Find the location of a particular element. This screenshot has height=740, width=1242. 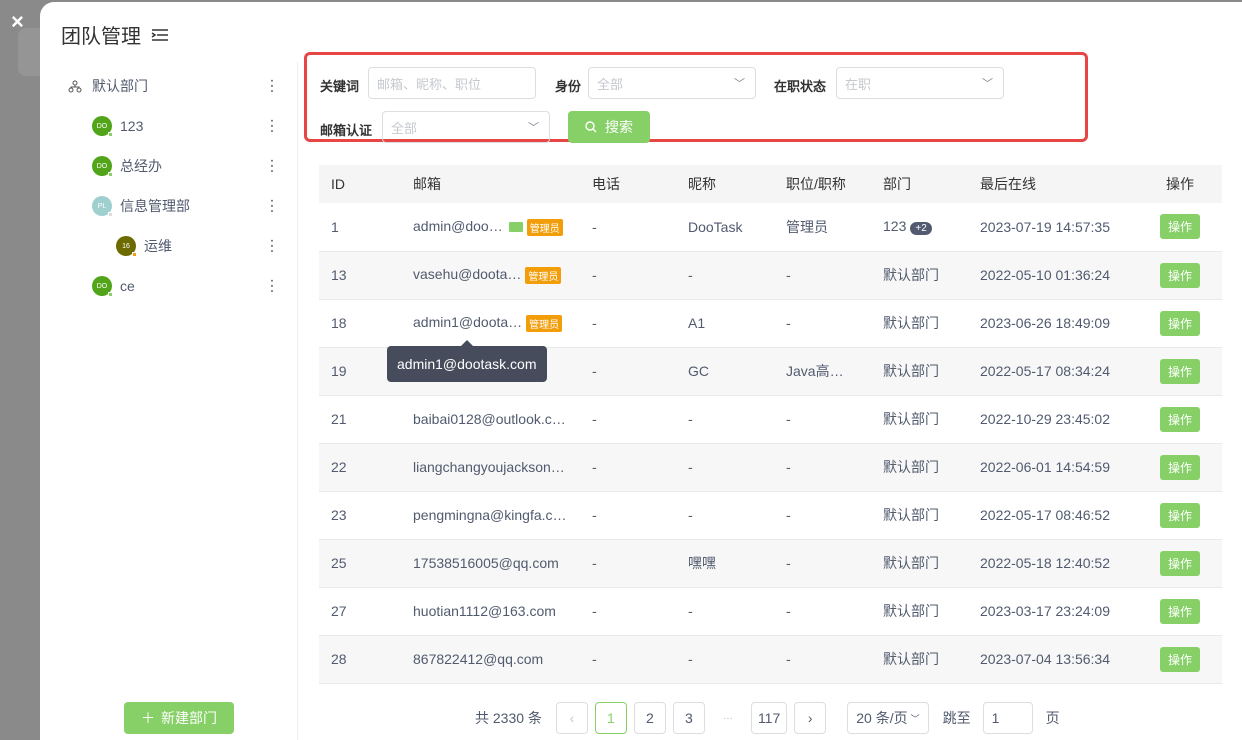

cell-id: 22 is located at coordinates (360, 467).